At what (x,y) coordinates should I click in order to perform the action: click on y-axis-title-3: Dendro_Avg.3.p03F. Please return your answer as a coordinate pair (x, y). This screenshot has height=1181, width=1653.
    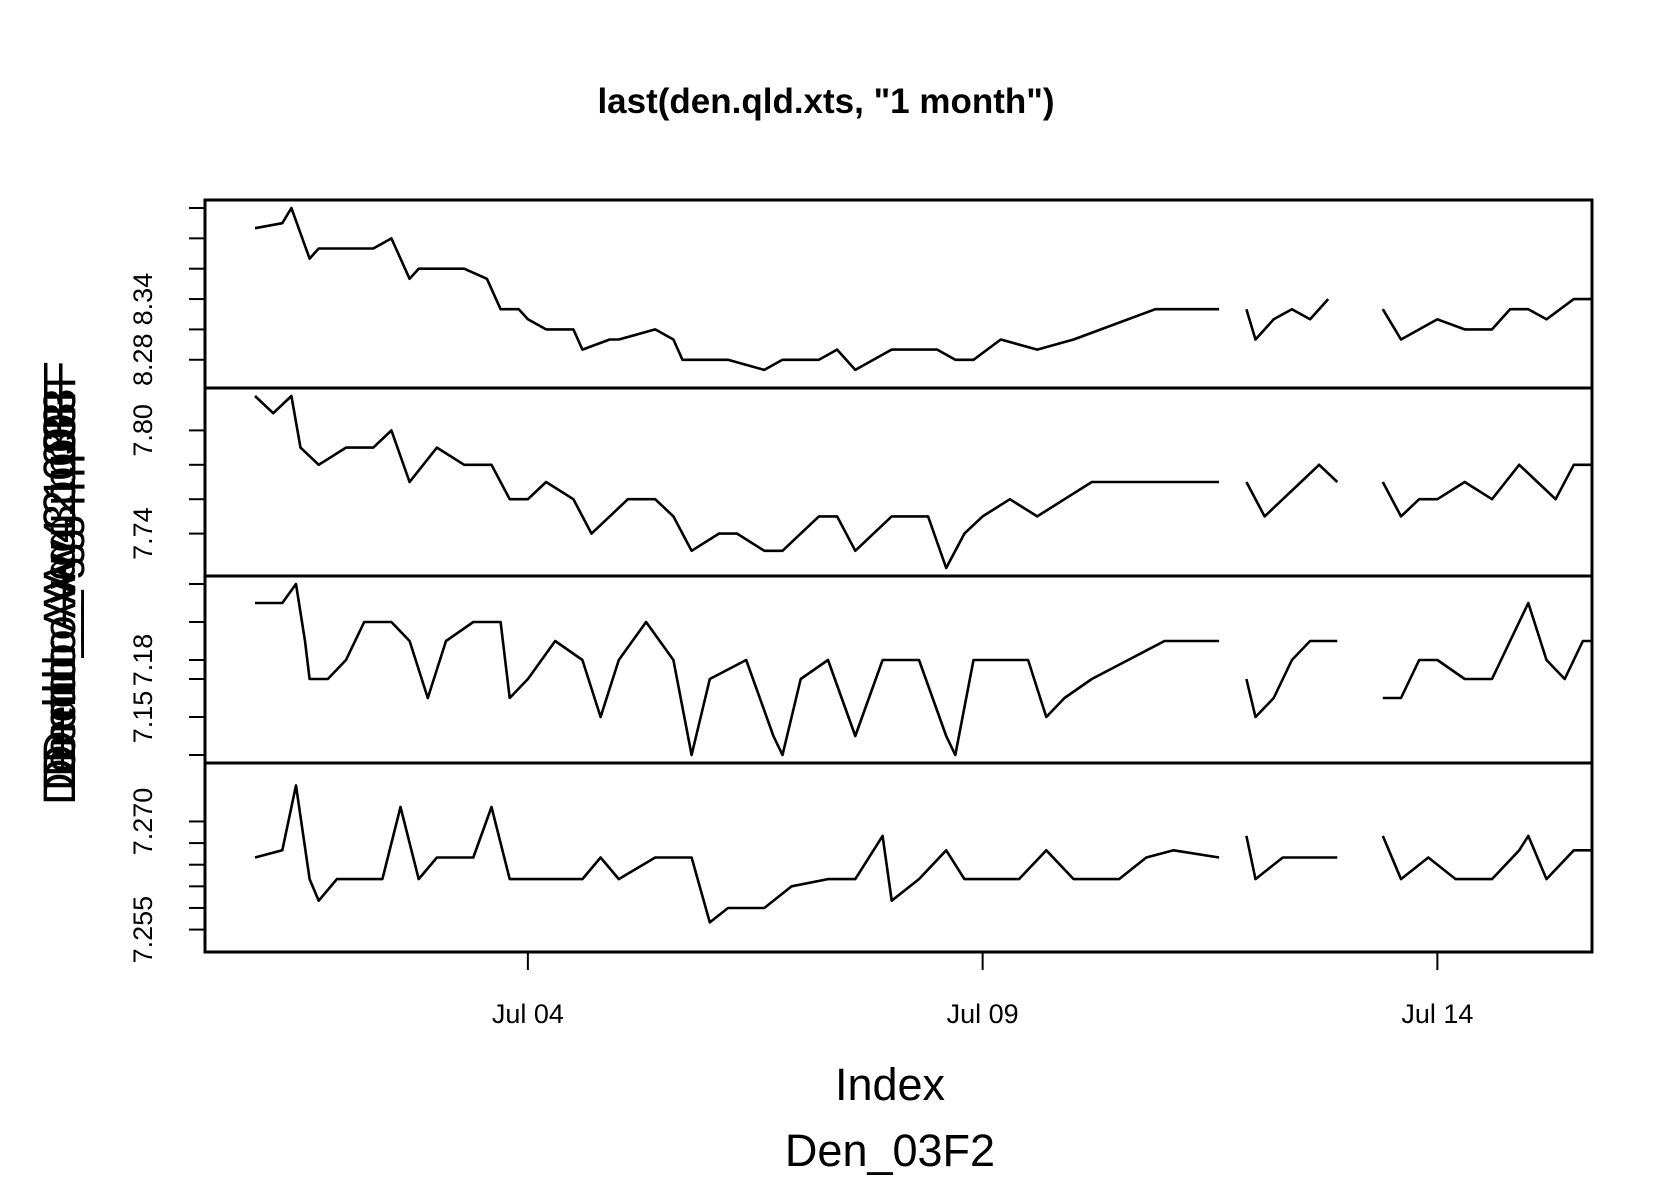
    Looking at the image, I should click on (59, 590).